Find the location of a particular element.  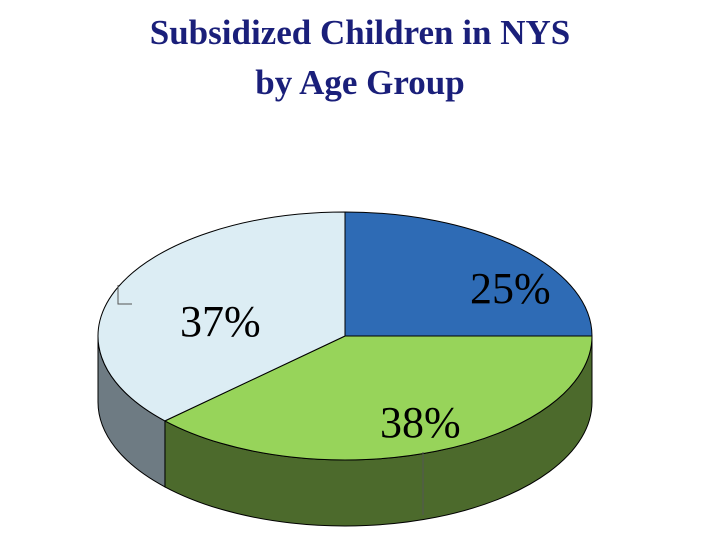

pie-label-1: 25% is located at coordinates (510, 288).